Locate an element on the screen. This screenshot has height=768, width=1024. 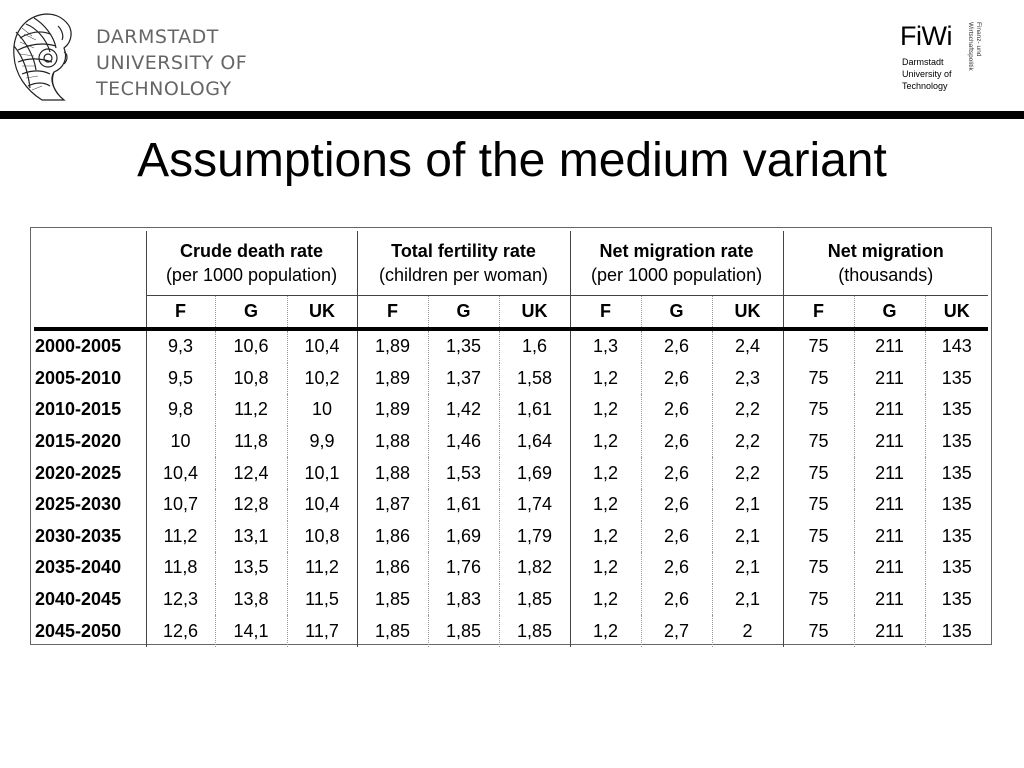
value-cell: 1,6 is located at coordinates (534, 347).